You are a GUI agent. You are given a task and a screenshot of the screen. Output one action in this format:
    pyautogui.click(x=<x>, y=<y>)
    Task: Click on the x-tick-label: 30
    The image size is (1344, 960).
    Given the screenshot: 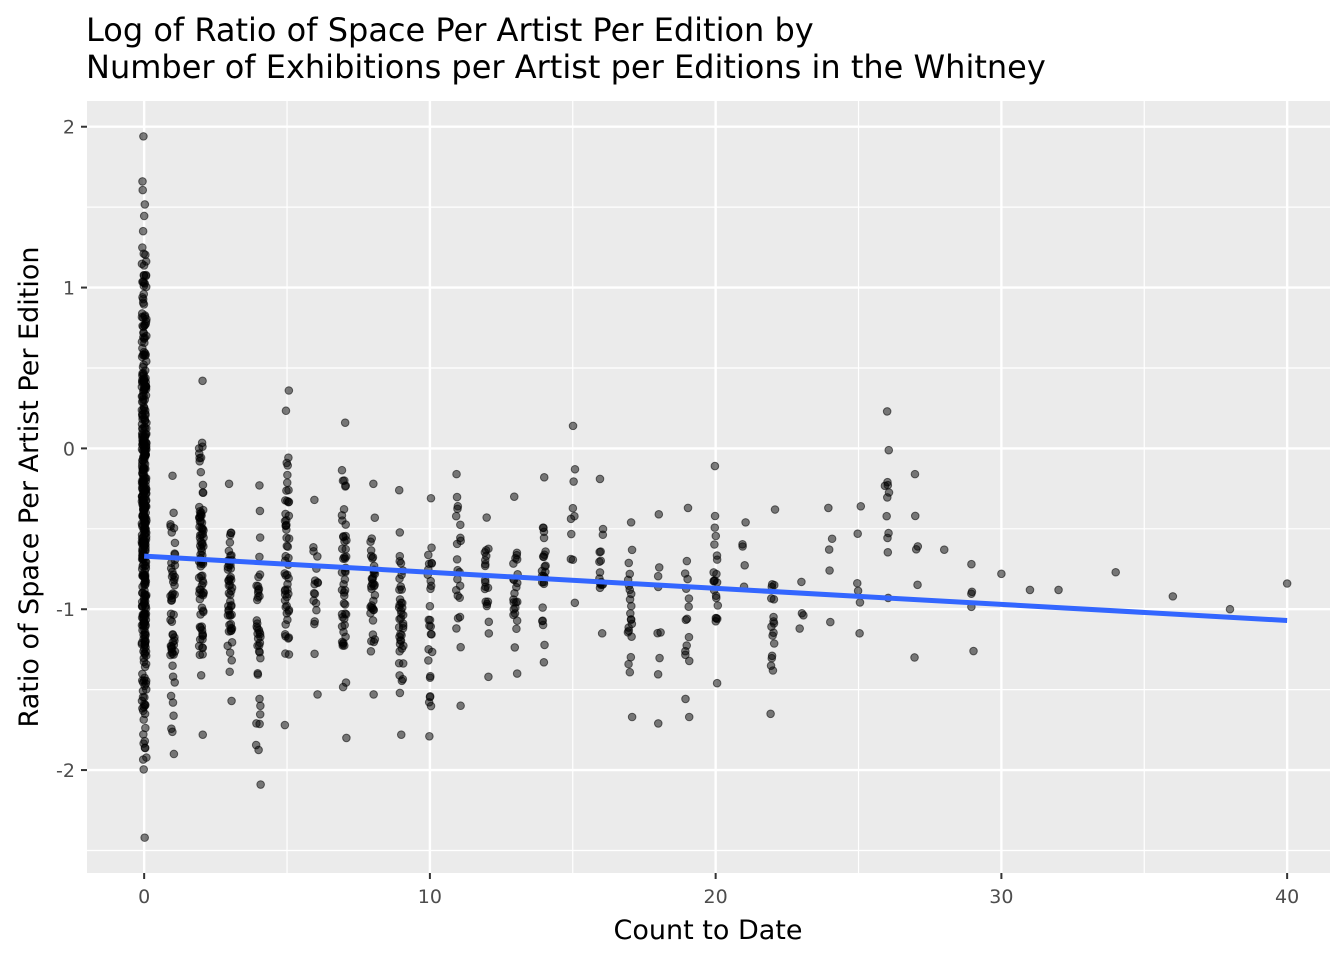 What is the action you would take?
    pyautogui.click(x=1001, y=897)
    